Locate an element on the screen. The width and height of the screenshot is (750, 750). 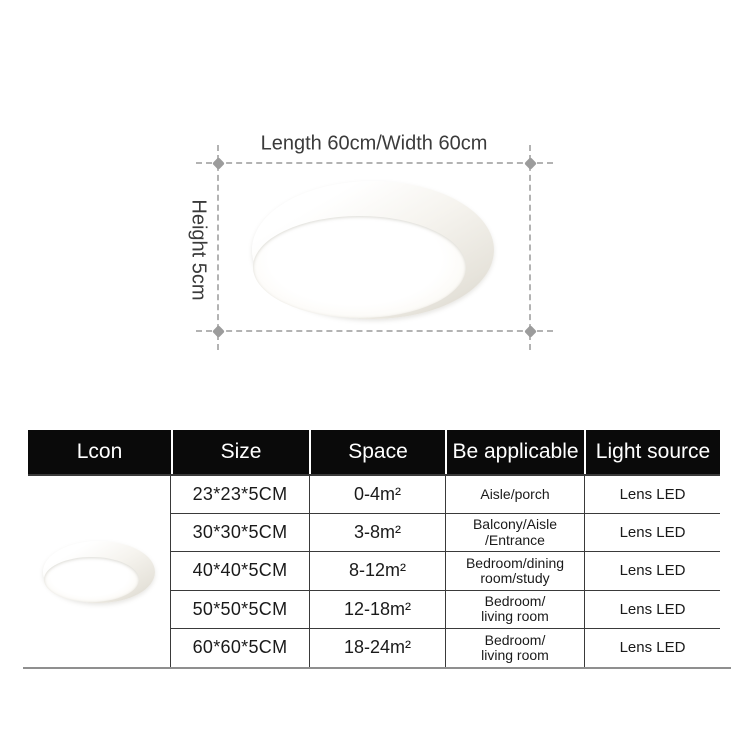
height-label: Height 5cm is located at coordinates (198, 250).